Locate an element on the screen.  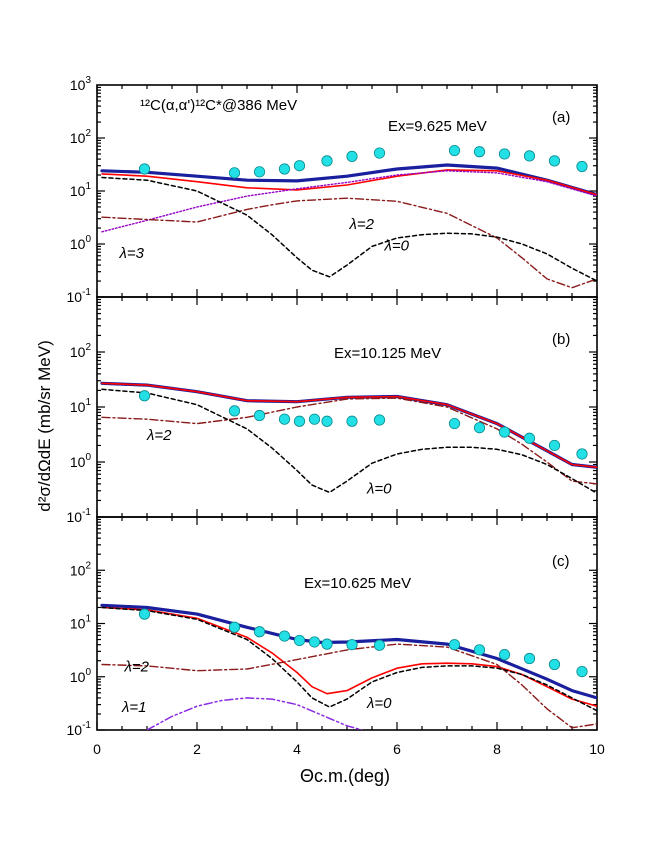
x-tick-label: 8 is located at coordinates (497, 749).